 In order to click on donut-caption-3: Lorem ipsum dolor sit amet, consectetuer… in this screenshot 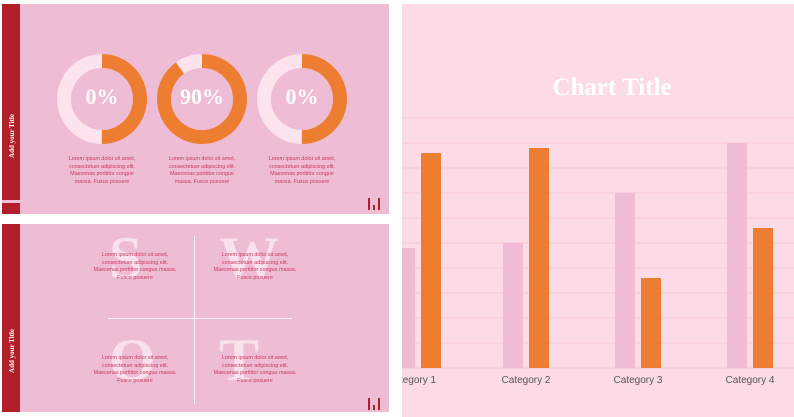, I will do `click(302, 171)`.